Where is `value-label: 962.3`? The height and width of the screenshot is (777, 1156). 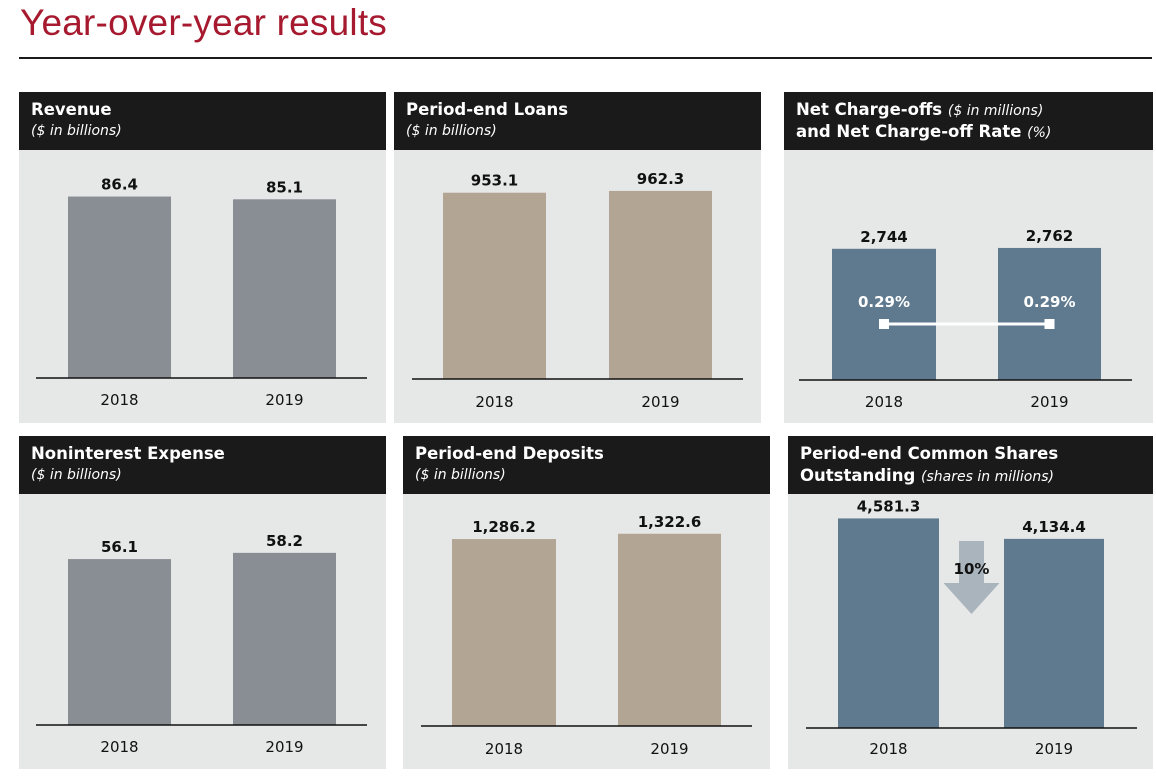
value-label: 962.3 is located at coordinates (660, 179).